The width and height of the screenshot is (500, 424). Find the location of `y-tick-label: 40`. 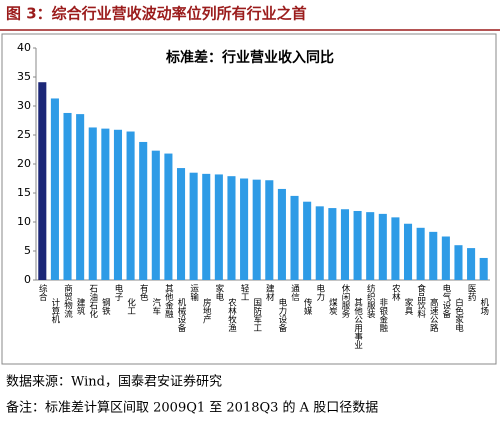

y-tick-label: 40 is located at coordinates (24, 47).